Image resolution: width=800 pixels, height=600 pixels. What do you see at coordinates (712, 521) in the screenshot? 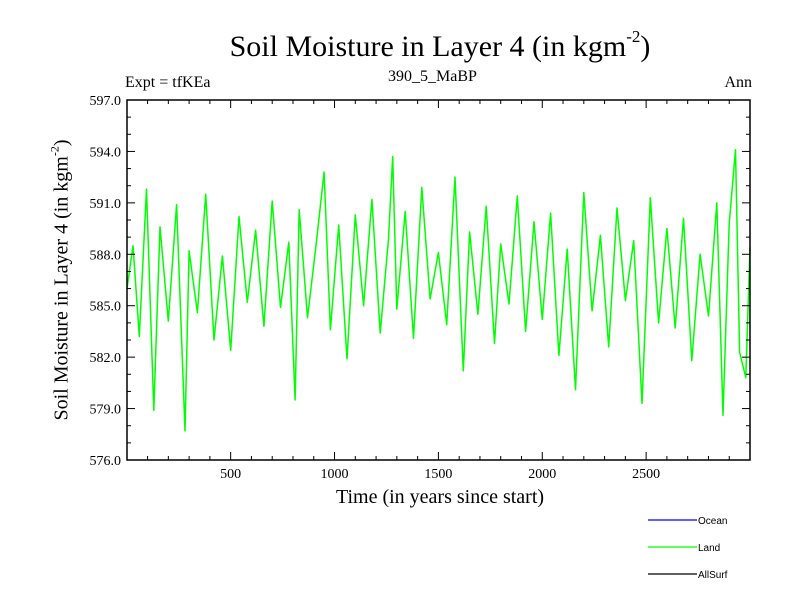
I see `legend-label-ocean: Ocean` at bounding box center [712, 521].